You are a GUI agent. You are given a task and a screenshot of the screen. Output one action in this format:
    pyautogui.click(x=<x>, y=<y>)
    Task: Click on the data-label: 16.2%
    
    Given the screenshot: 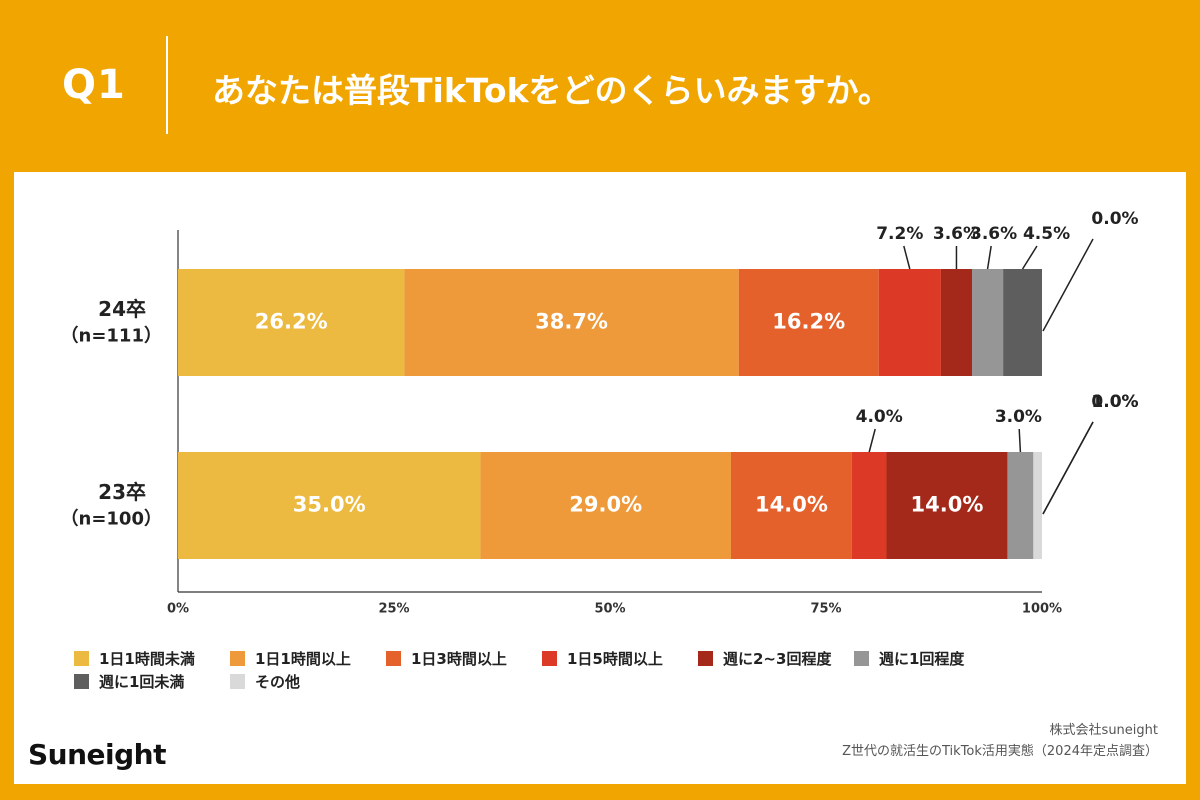 What is the action you would take?
    pyautogui.click(x=808, y=322)
    